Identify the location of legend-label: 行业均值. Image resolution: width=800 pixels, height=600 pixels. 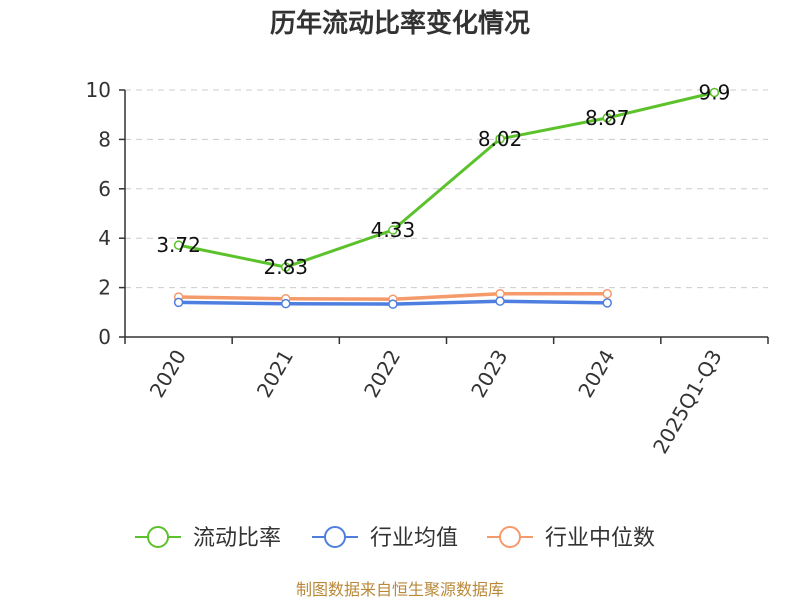
(414, 538).